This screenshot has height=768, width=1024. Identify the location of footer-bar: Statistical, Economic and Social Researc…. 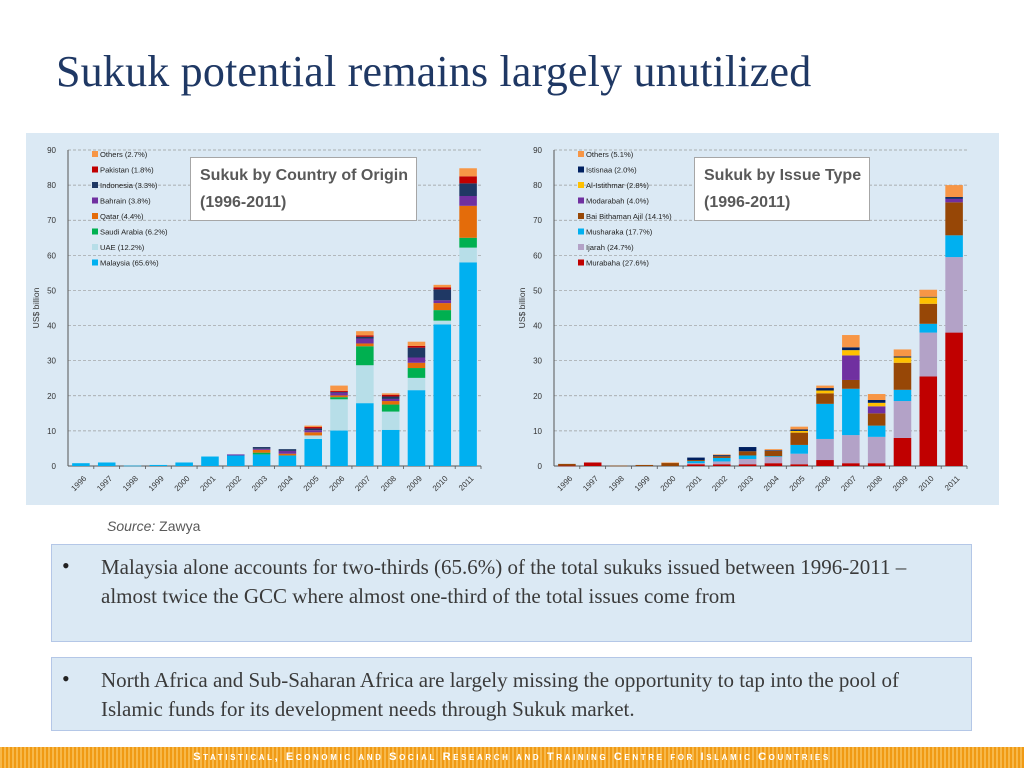
(512, 757).